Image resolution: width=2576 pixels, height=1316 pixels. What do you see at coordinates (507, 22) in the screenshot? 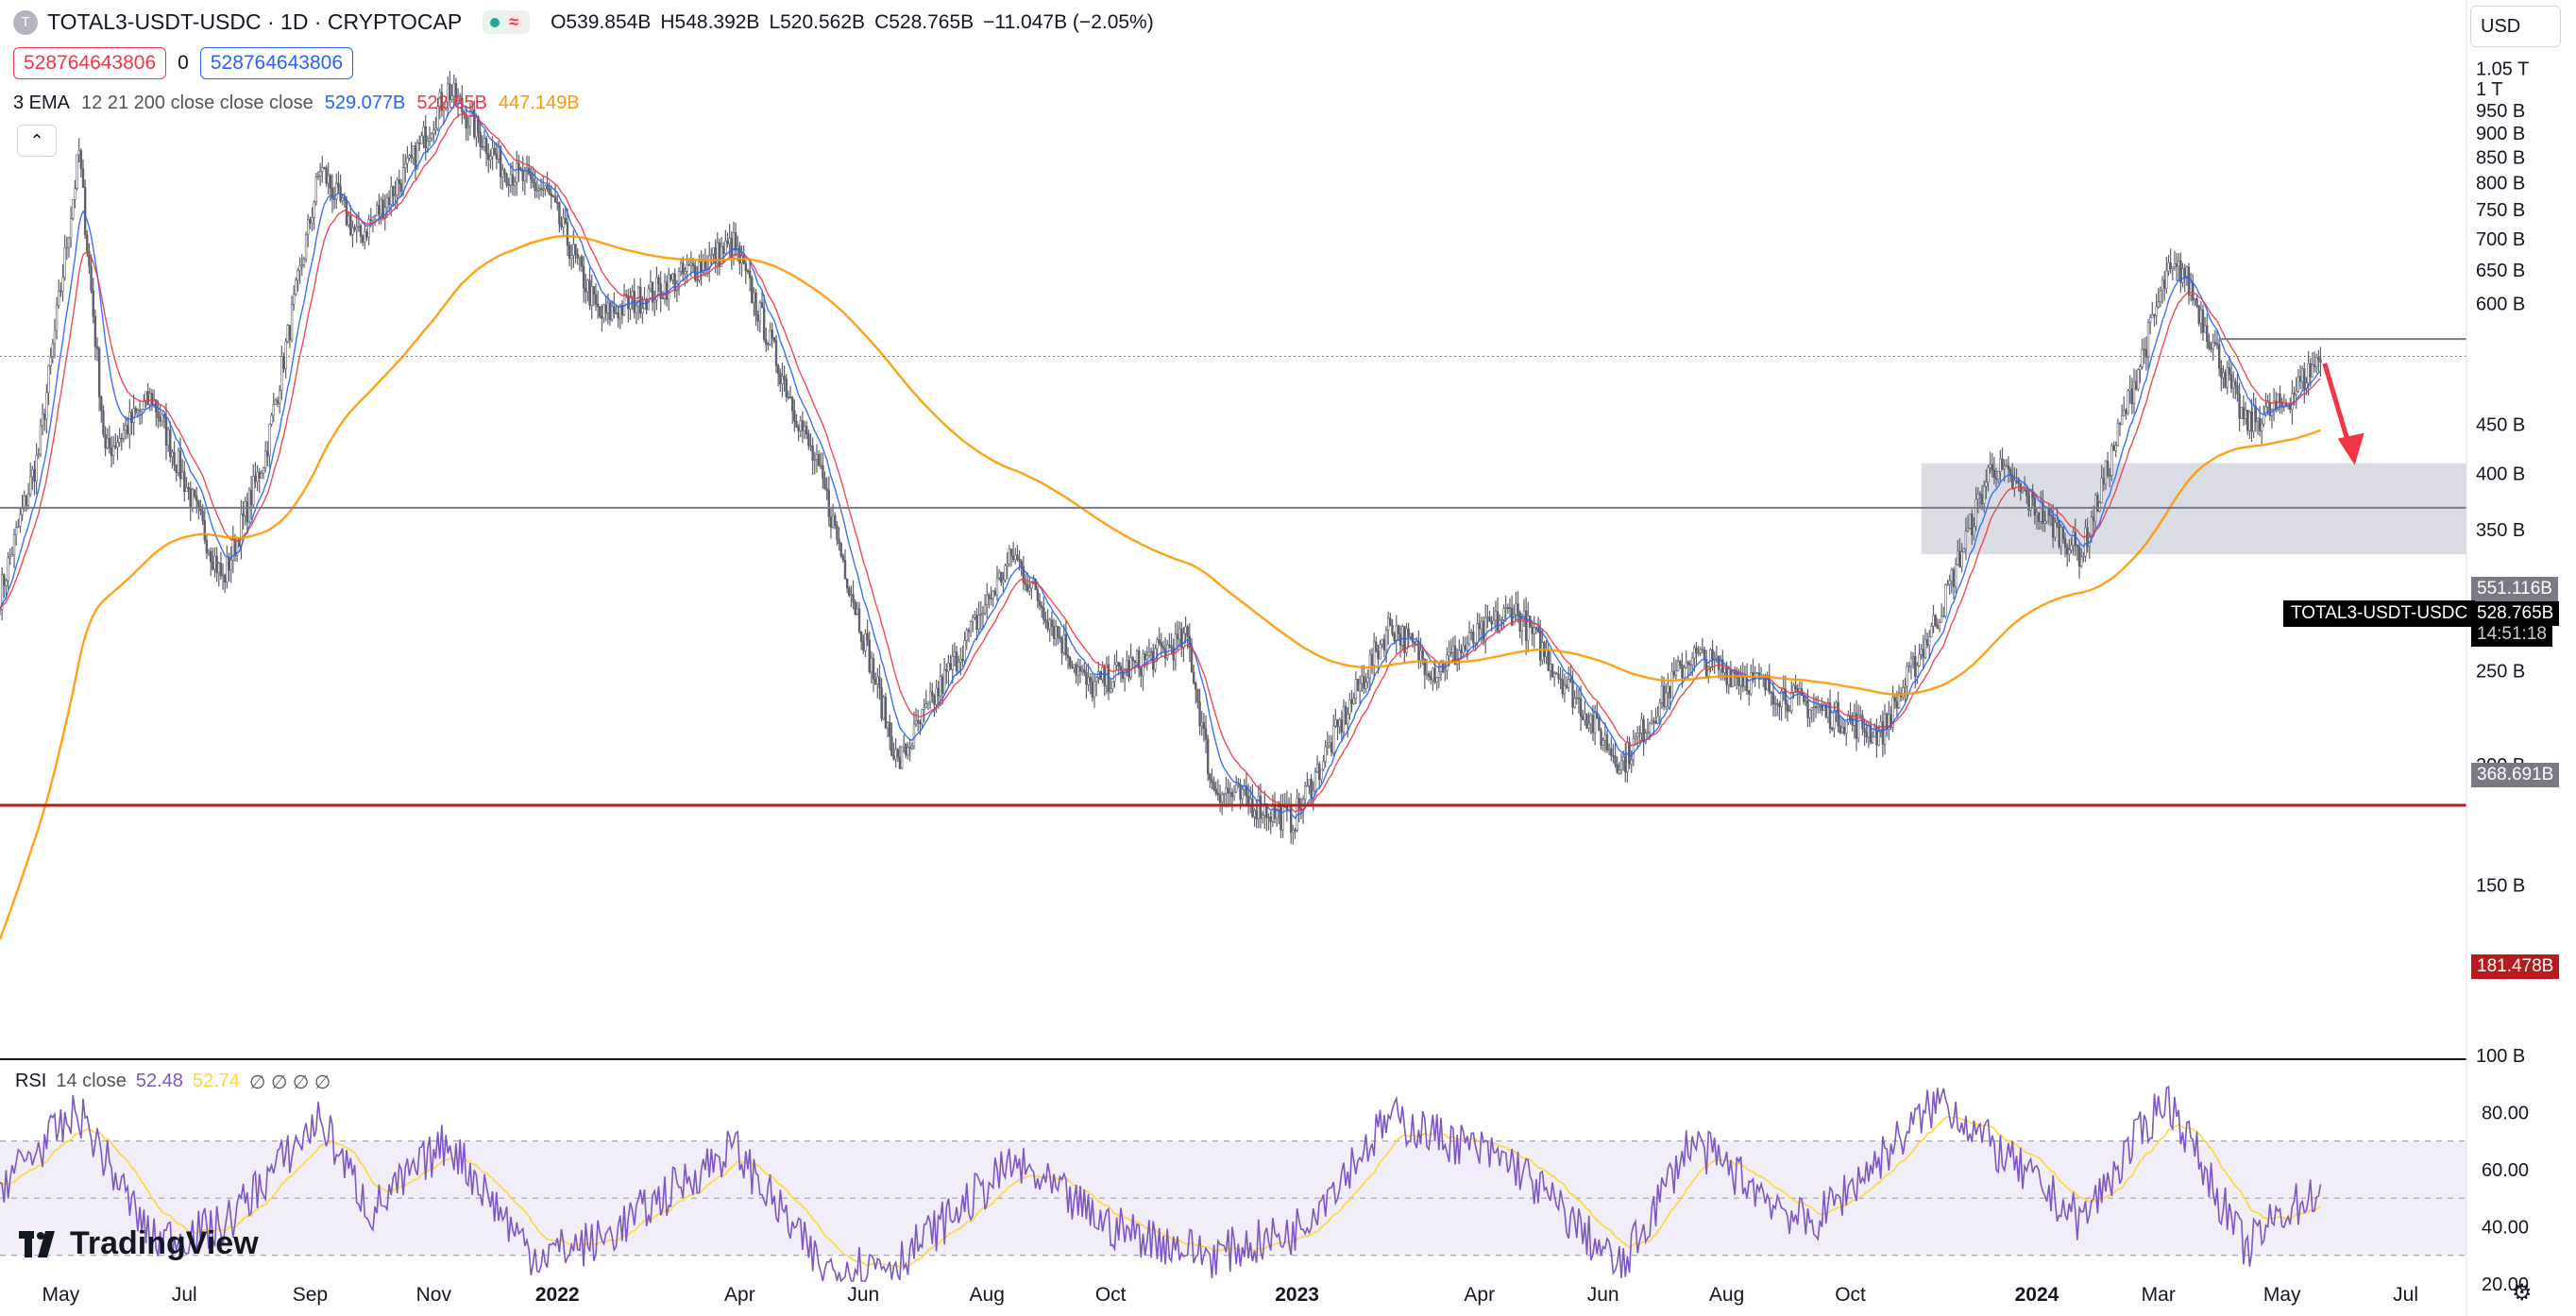
I see `market-status-icon: ≈` at bounding box center [507, 22].